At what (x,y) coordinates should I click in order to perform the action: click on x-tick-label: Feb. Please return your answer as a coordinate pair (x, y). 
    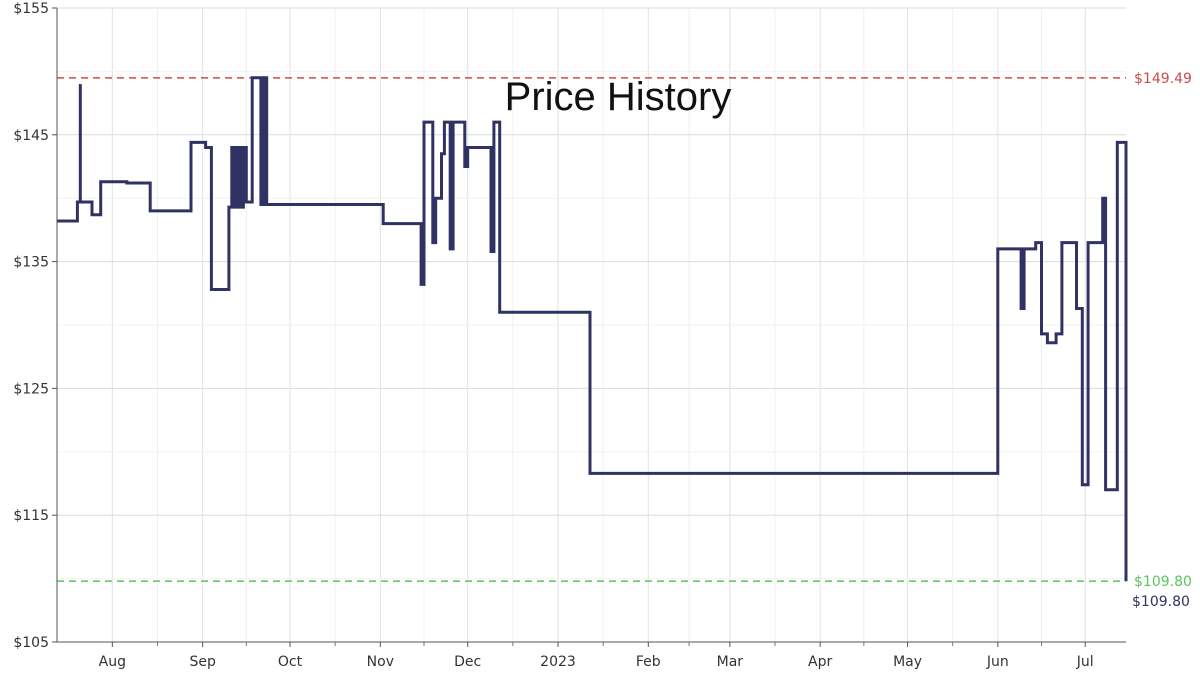
    Looking at the image, I should click on (648, 662).